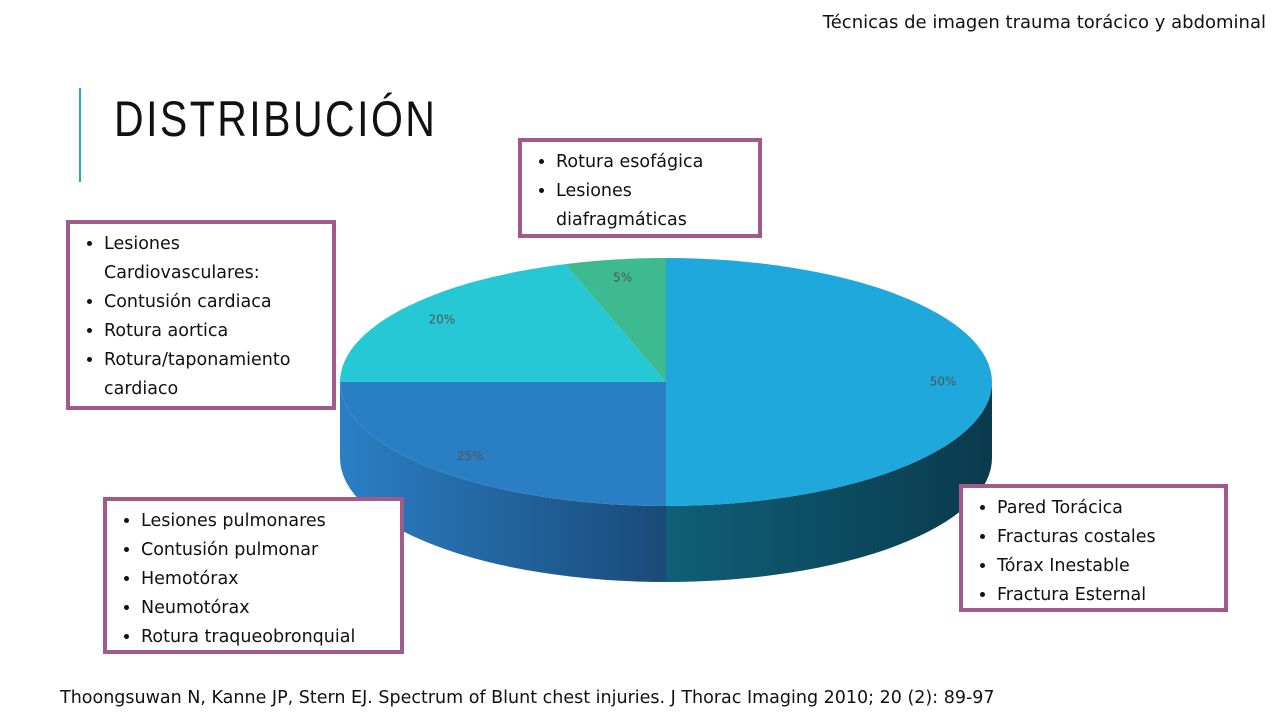 This screenshot has width=1280, height=720. What do you see at coordinates (214, 331) in the screenshot?
I see `bullet-item: Rotura aortica` at bounding box center [214, 331].